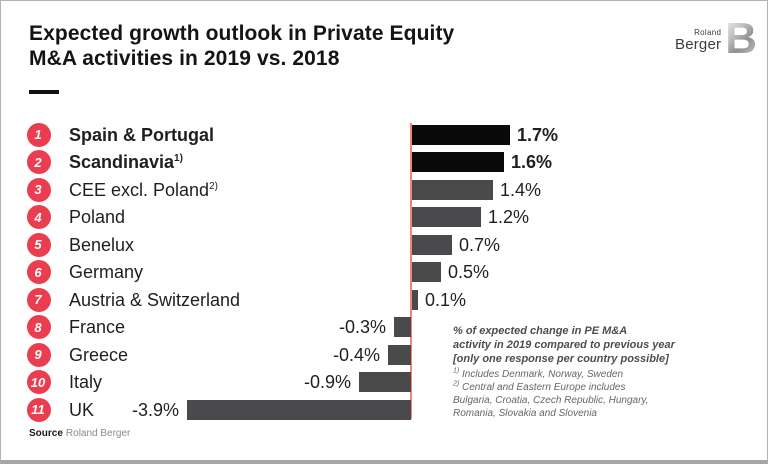 This screenshot has height=464, width=768. I want to click on source-line: Source Roland Berger, so click(79, 433).